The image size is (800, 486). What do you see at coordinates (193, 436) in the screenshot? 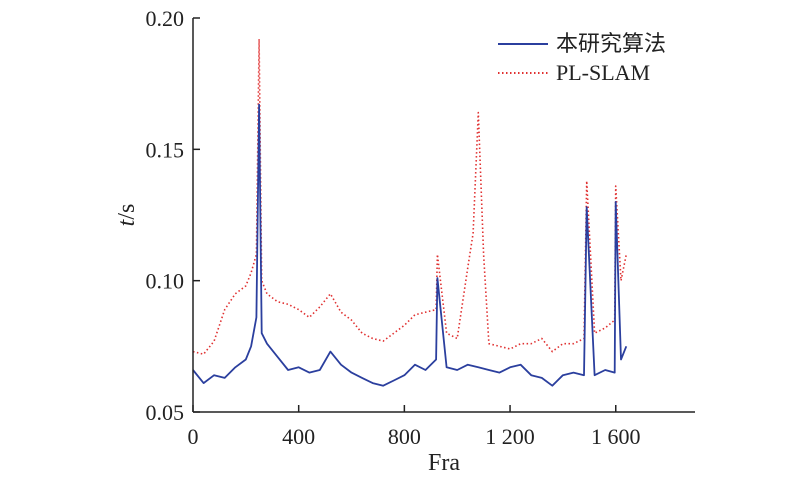
I see `x-tick-label: 0` at bounding box center [193, 436].